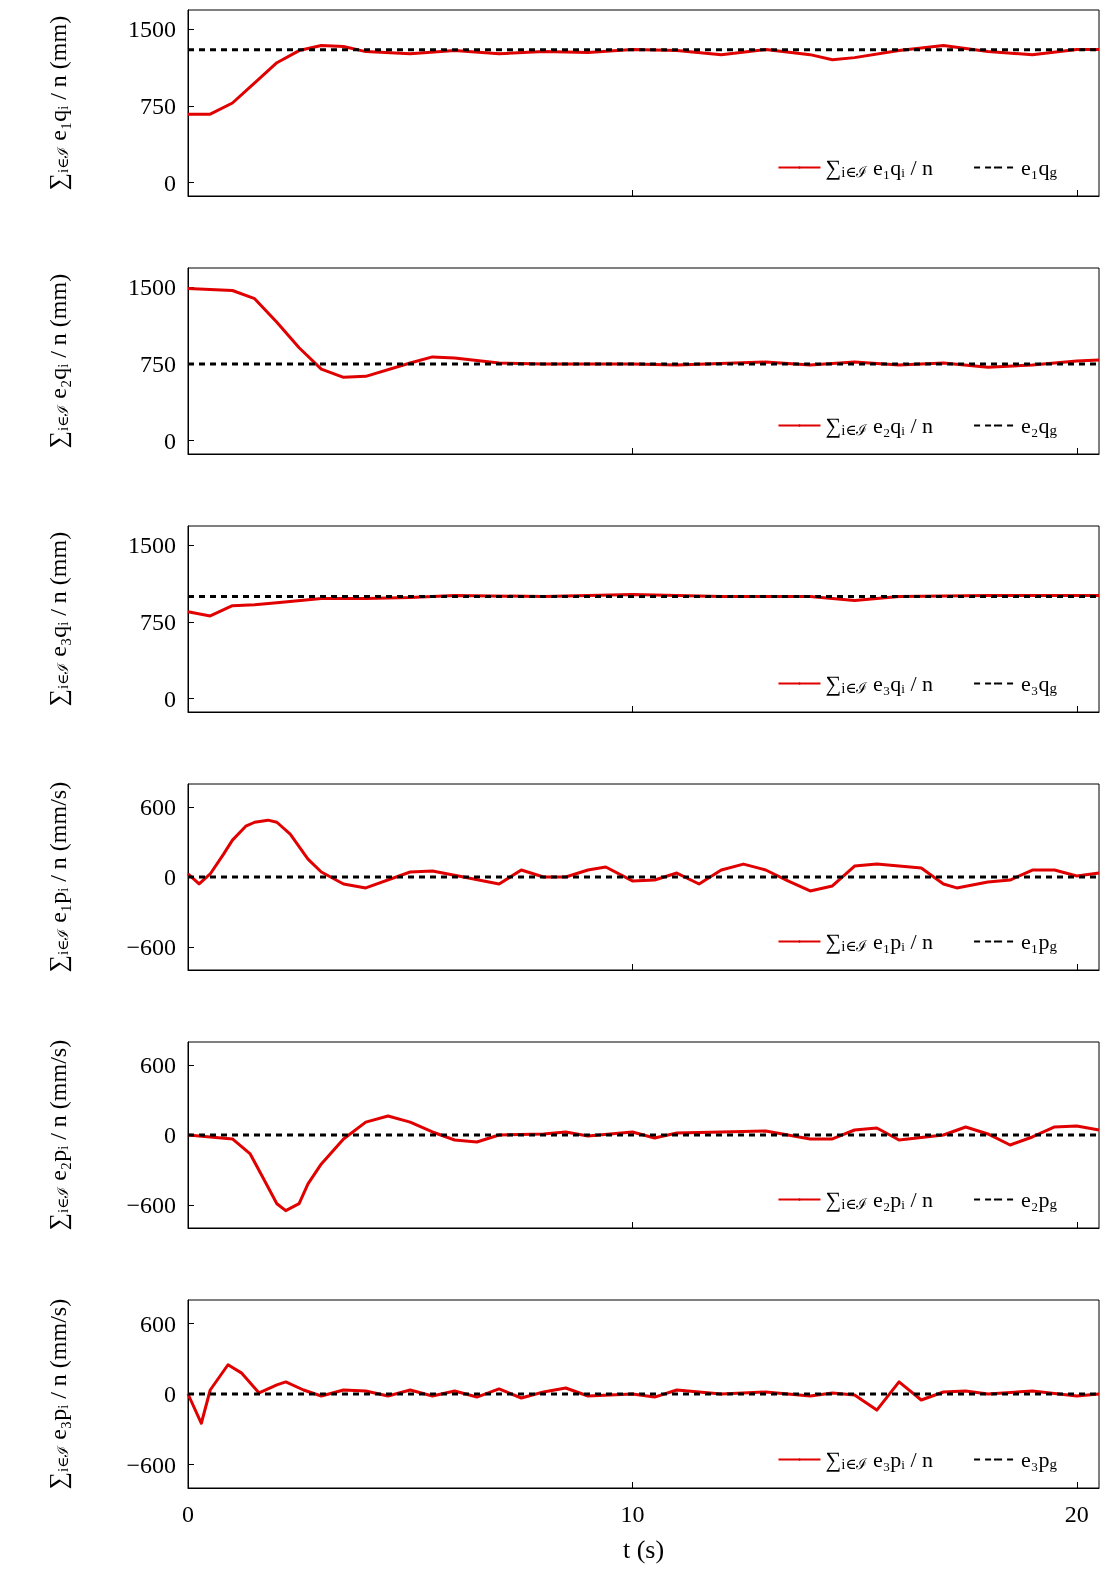 This screenshot has height=1593, width=1102. What do you see at coordinates (643, 855) in the screenshot?
I see `line-series` at bounding box center [643, 855].